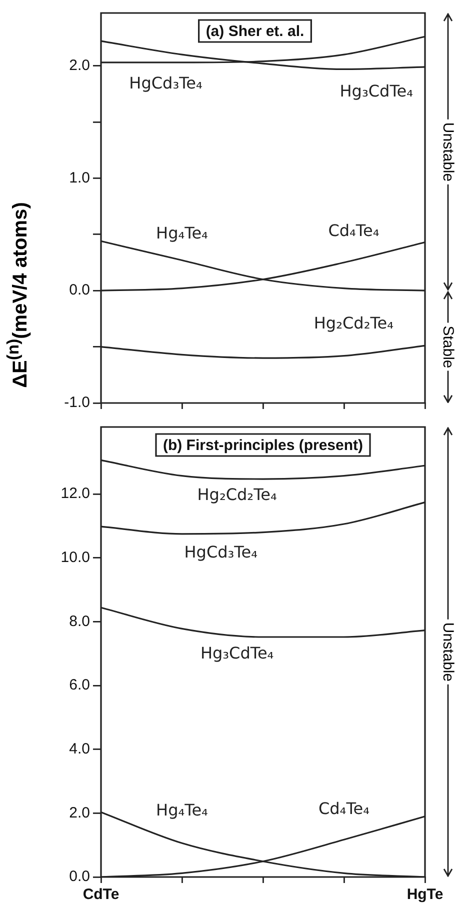 This screenshot has width=459, height=907. Describe the element at coordinates (77, 403) in the screenshot. I see `y-tick-label: -1.0` at that location.